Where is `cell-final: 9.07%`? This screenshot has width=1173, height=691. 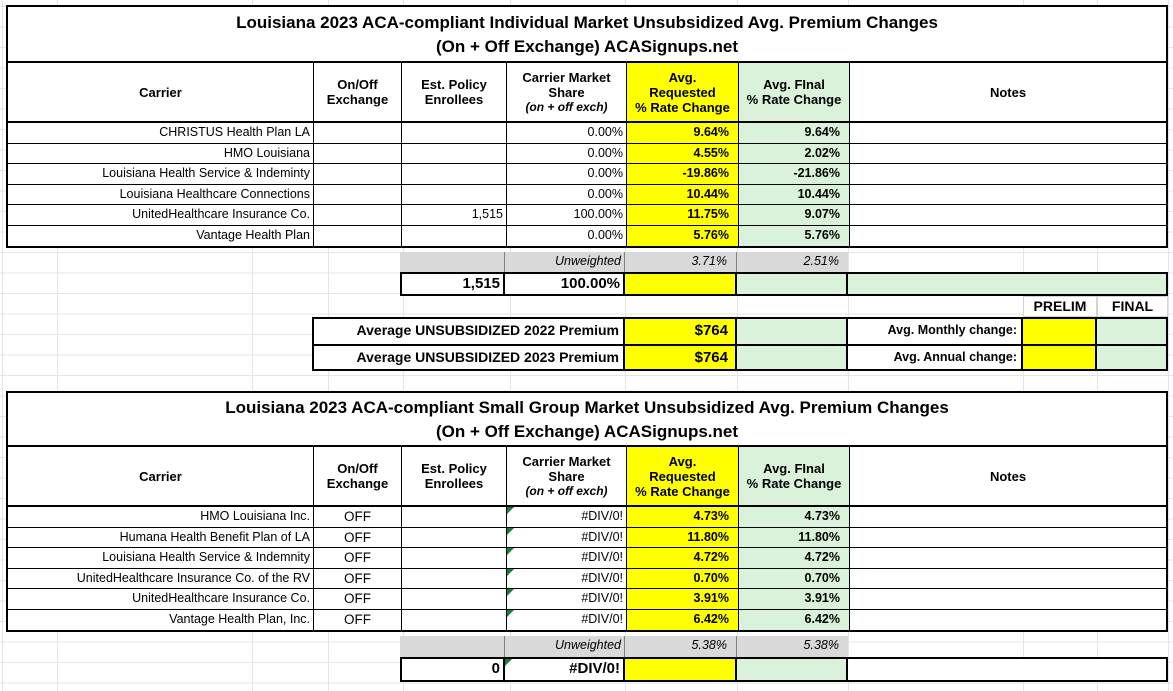
cell-final: 9.07% is located at coordinates (794, 215).